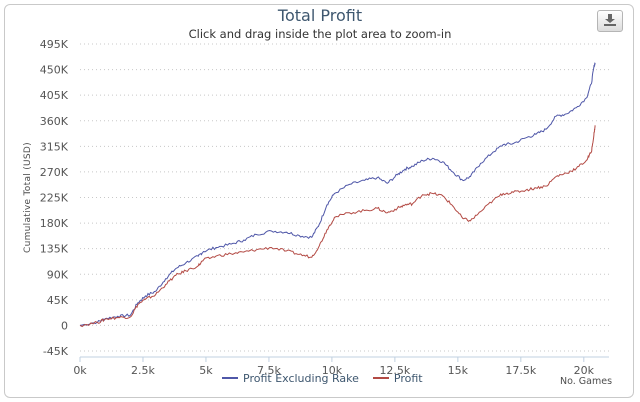 This screenshot has width=640, height=402. What do you see at coordinates (584, 370) in the screenshot?
I see `x-tick-label: 20k` at bounding box center [584, 370].